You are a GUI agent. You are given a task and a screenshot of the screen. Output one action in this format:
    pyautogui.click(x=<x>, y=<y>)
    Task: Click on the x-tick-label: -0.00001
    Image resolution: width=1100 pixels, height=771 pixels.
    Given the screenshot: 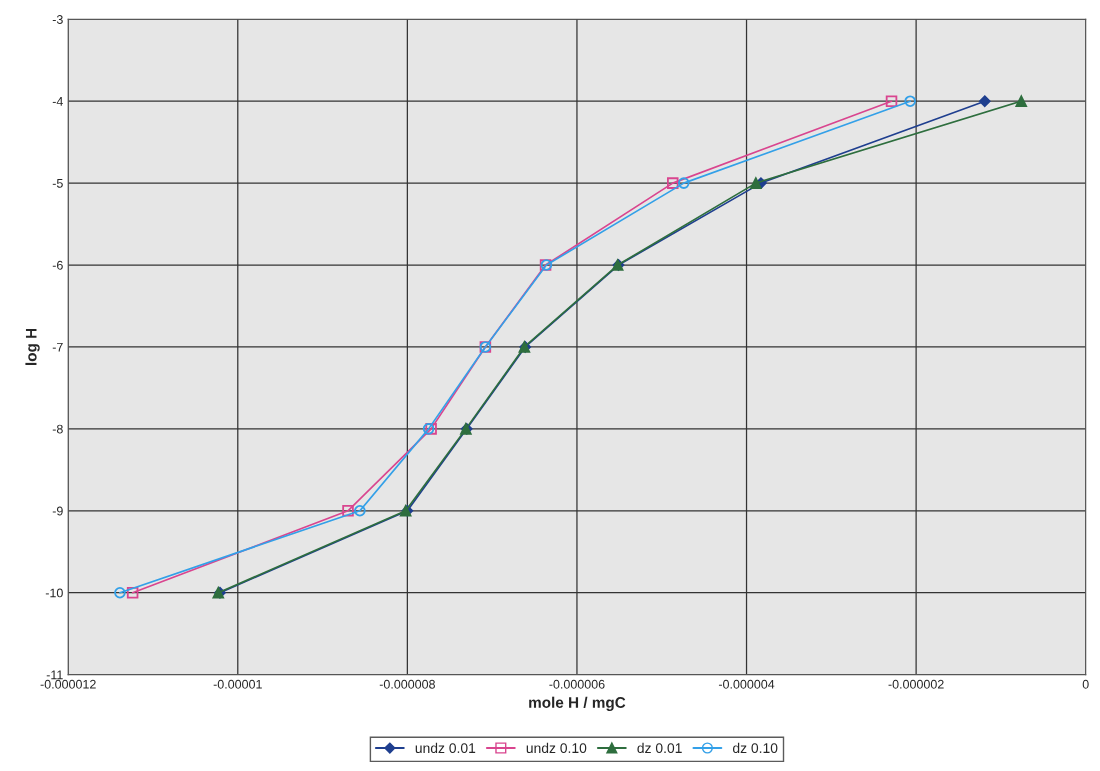 What is the action you would take?
    pyautogui.click(x=237, y=684)
    